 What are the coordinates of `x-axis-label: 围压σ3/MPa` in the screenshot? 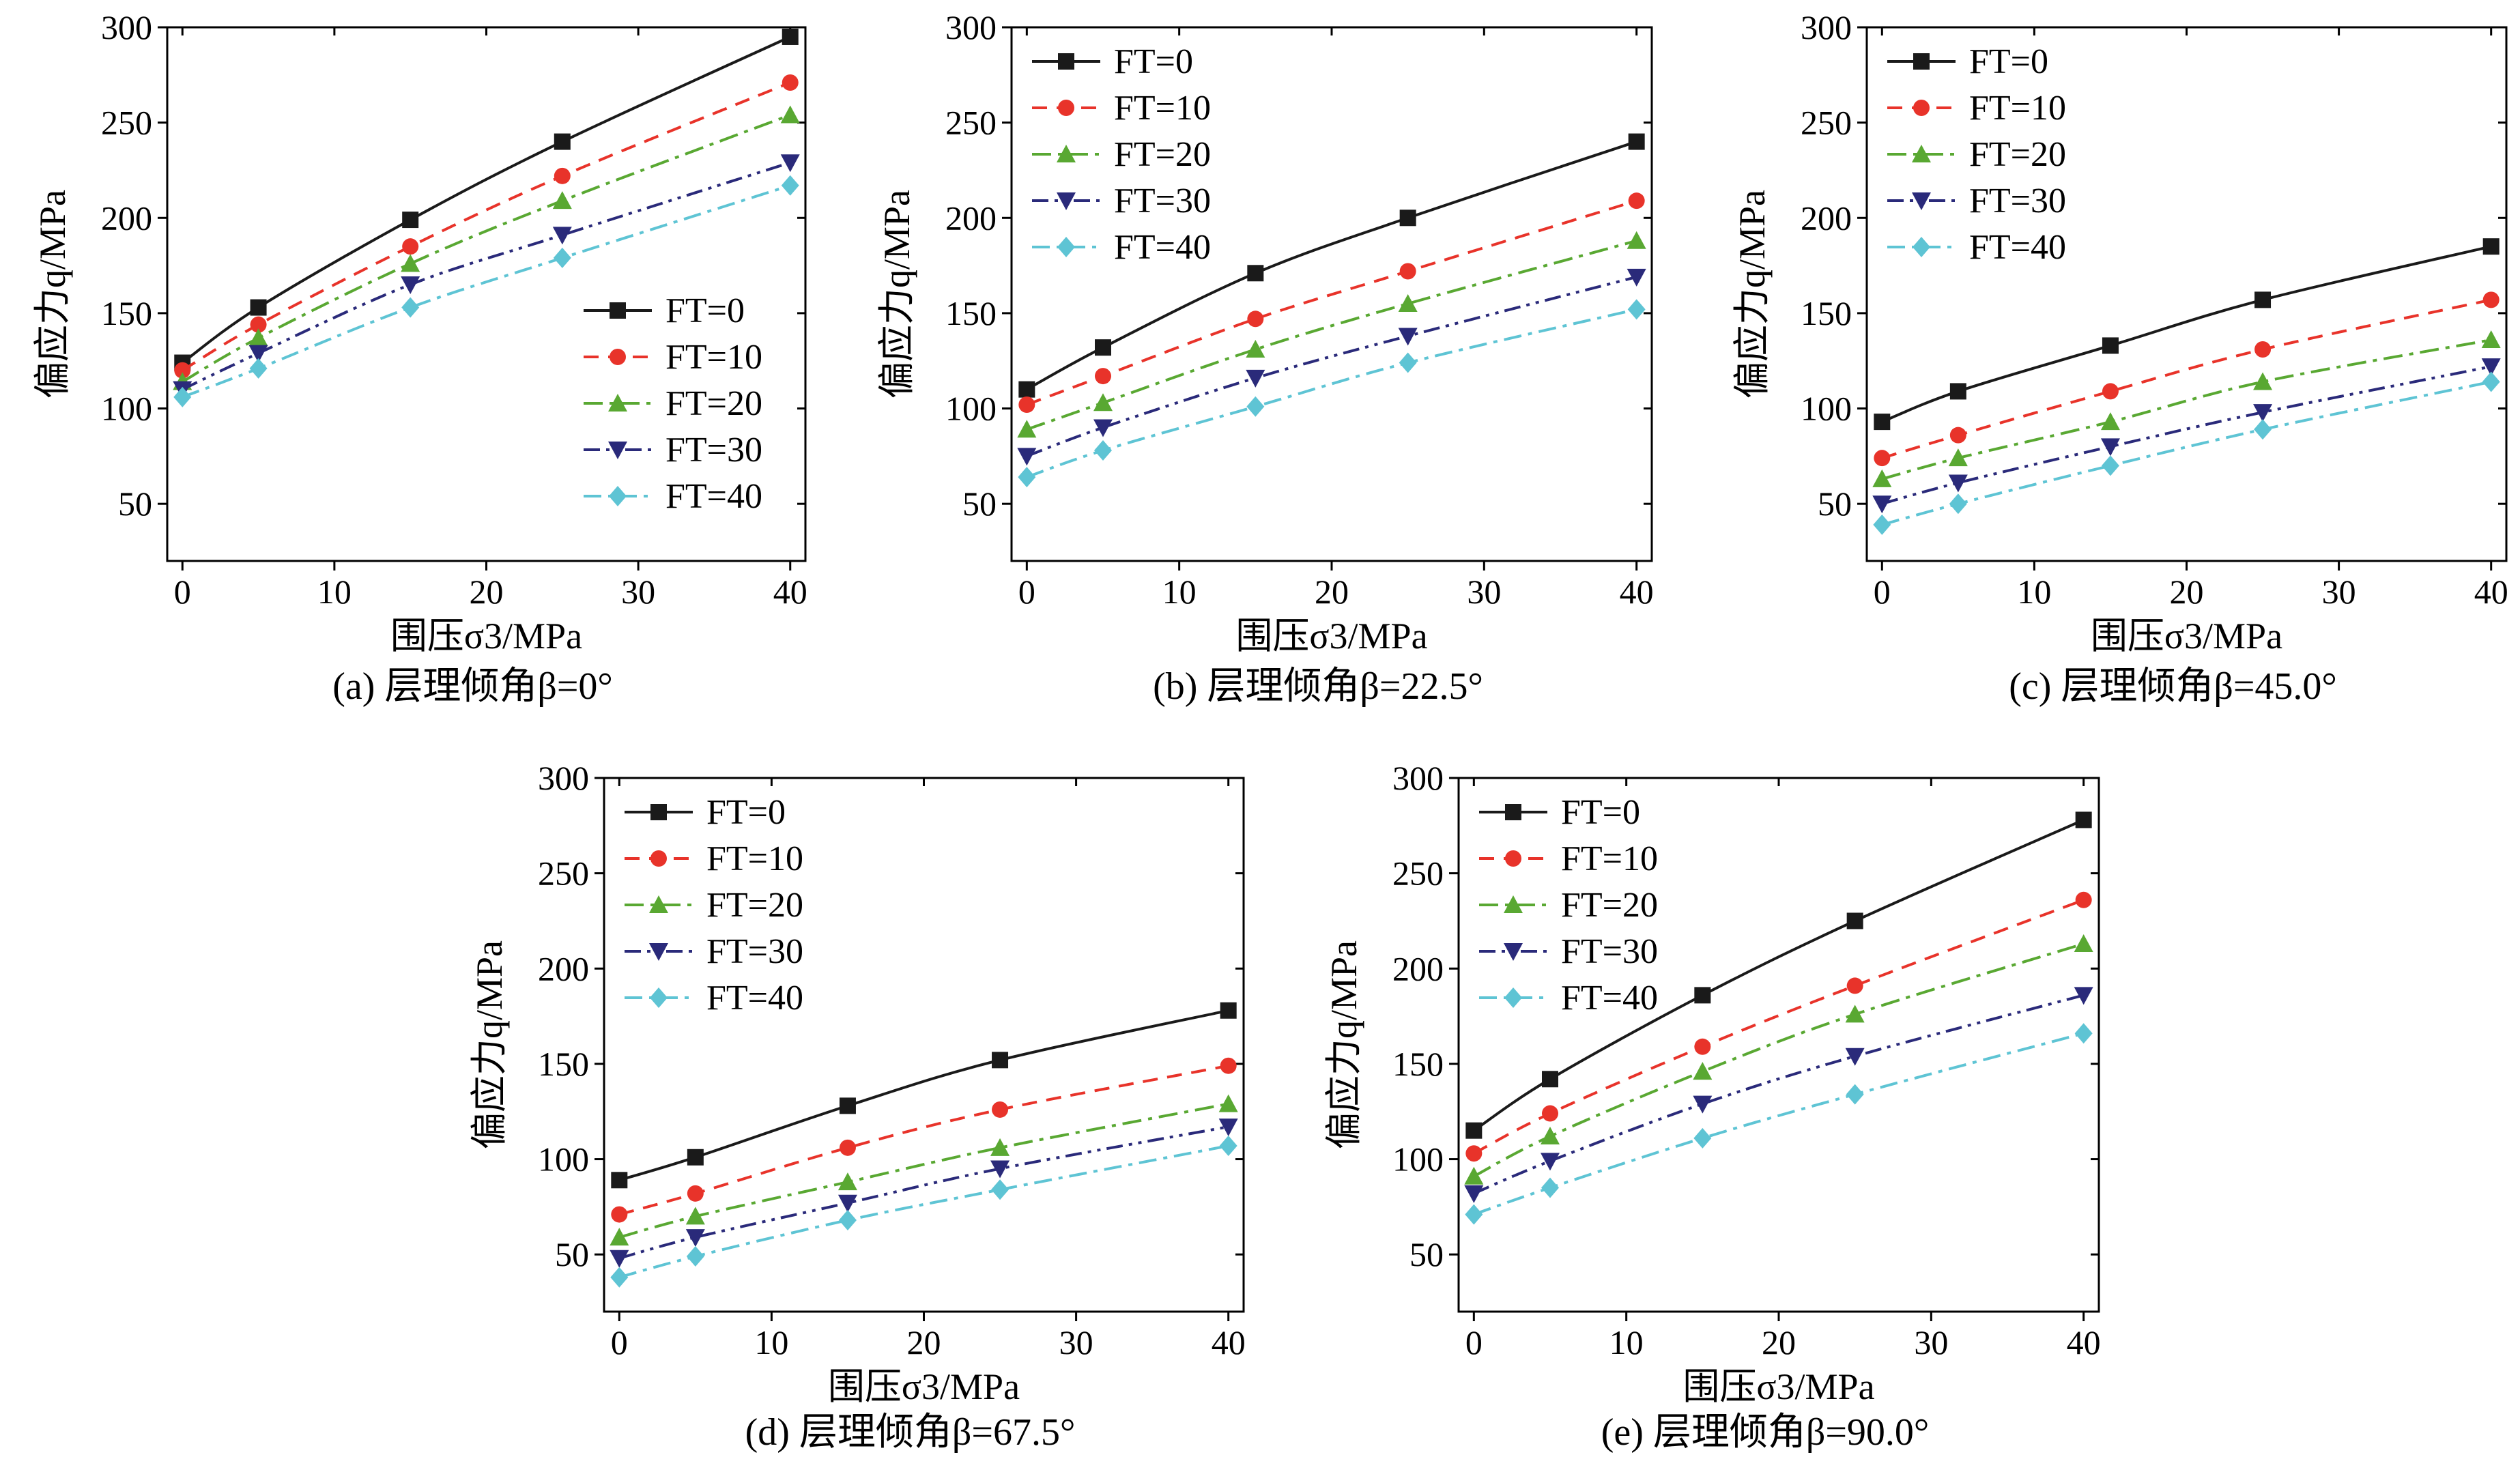 It's located at (1778, 1386).